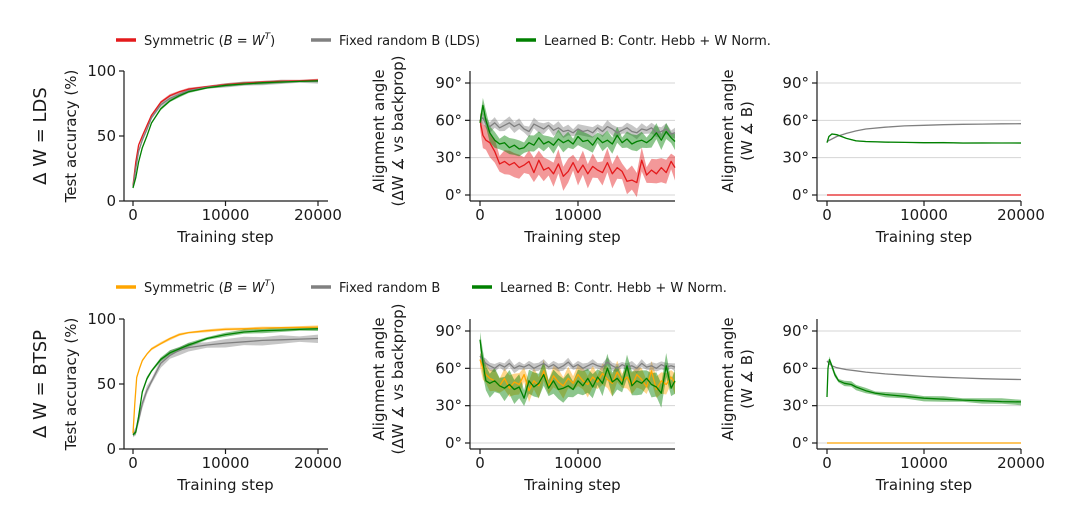 This screenshot has width=1067, height=520. Describe the element at coordinates (409, 41) in the screenshot. I see `legend-label: Fixed random B (LDS)` at that location.